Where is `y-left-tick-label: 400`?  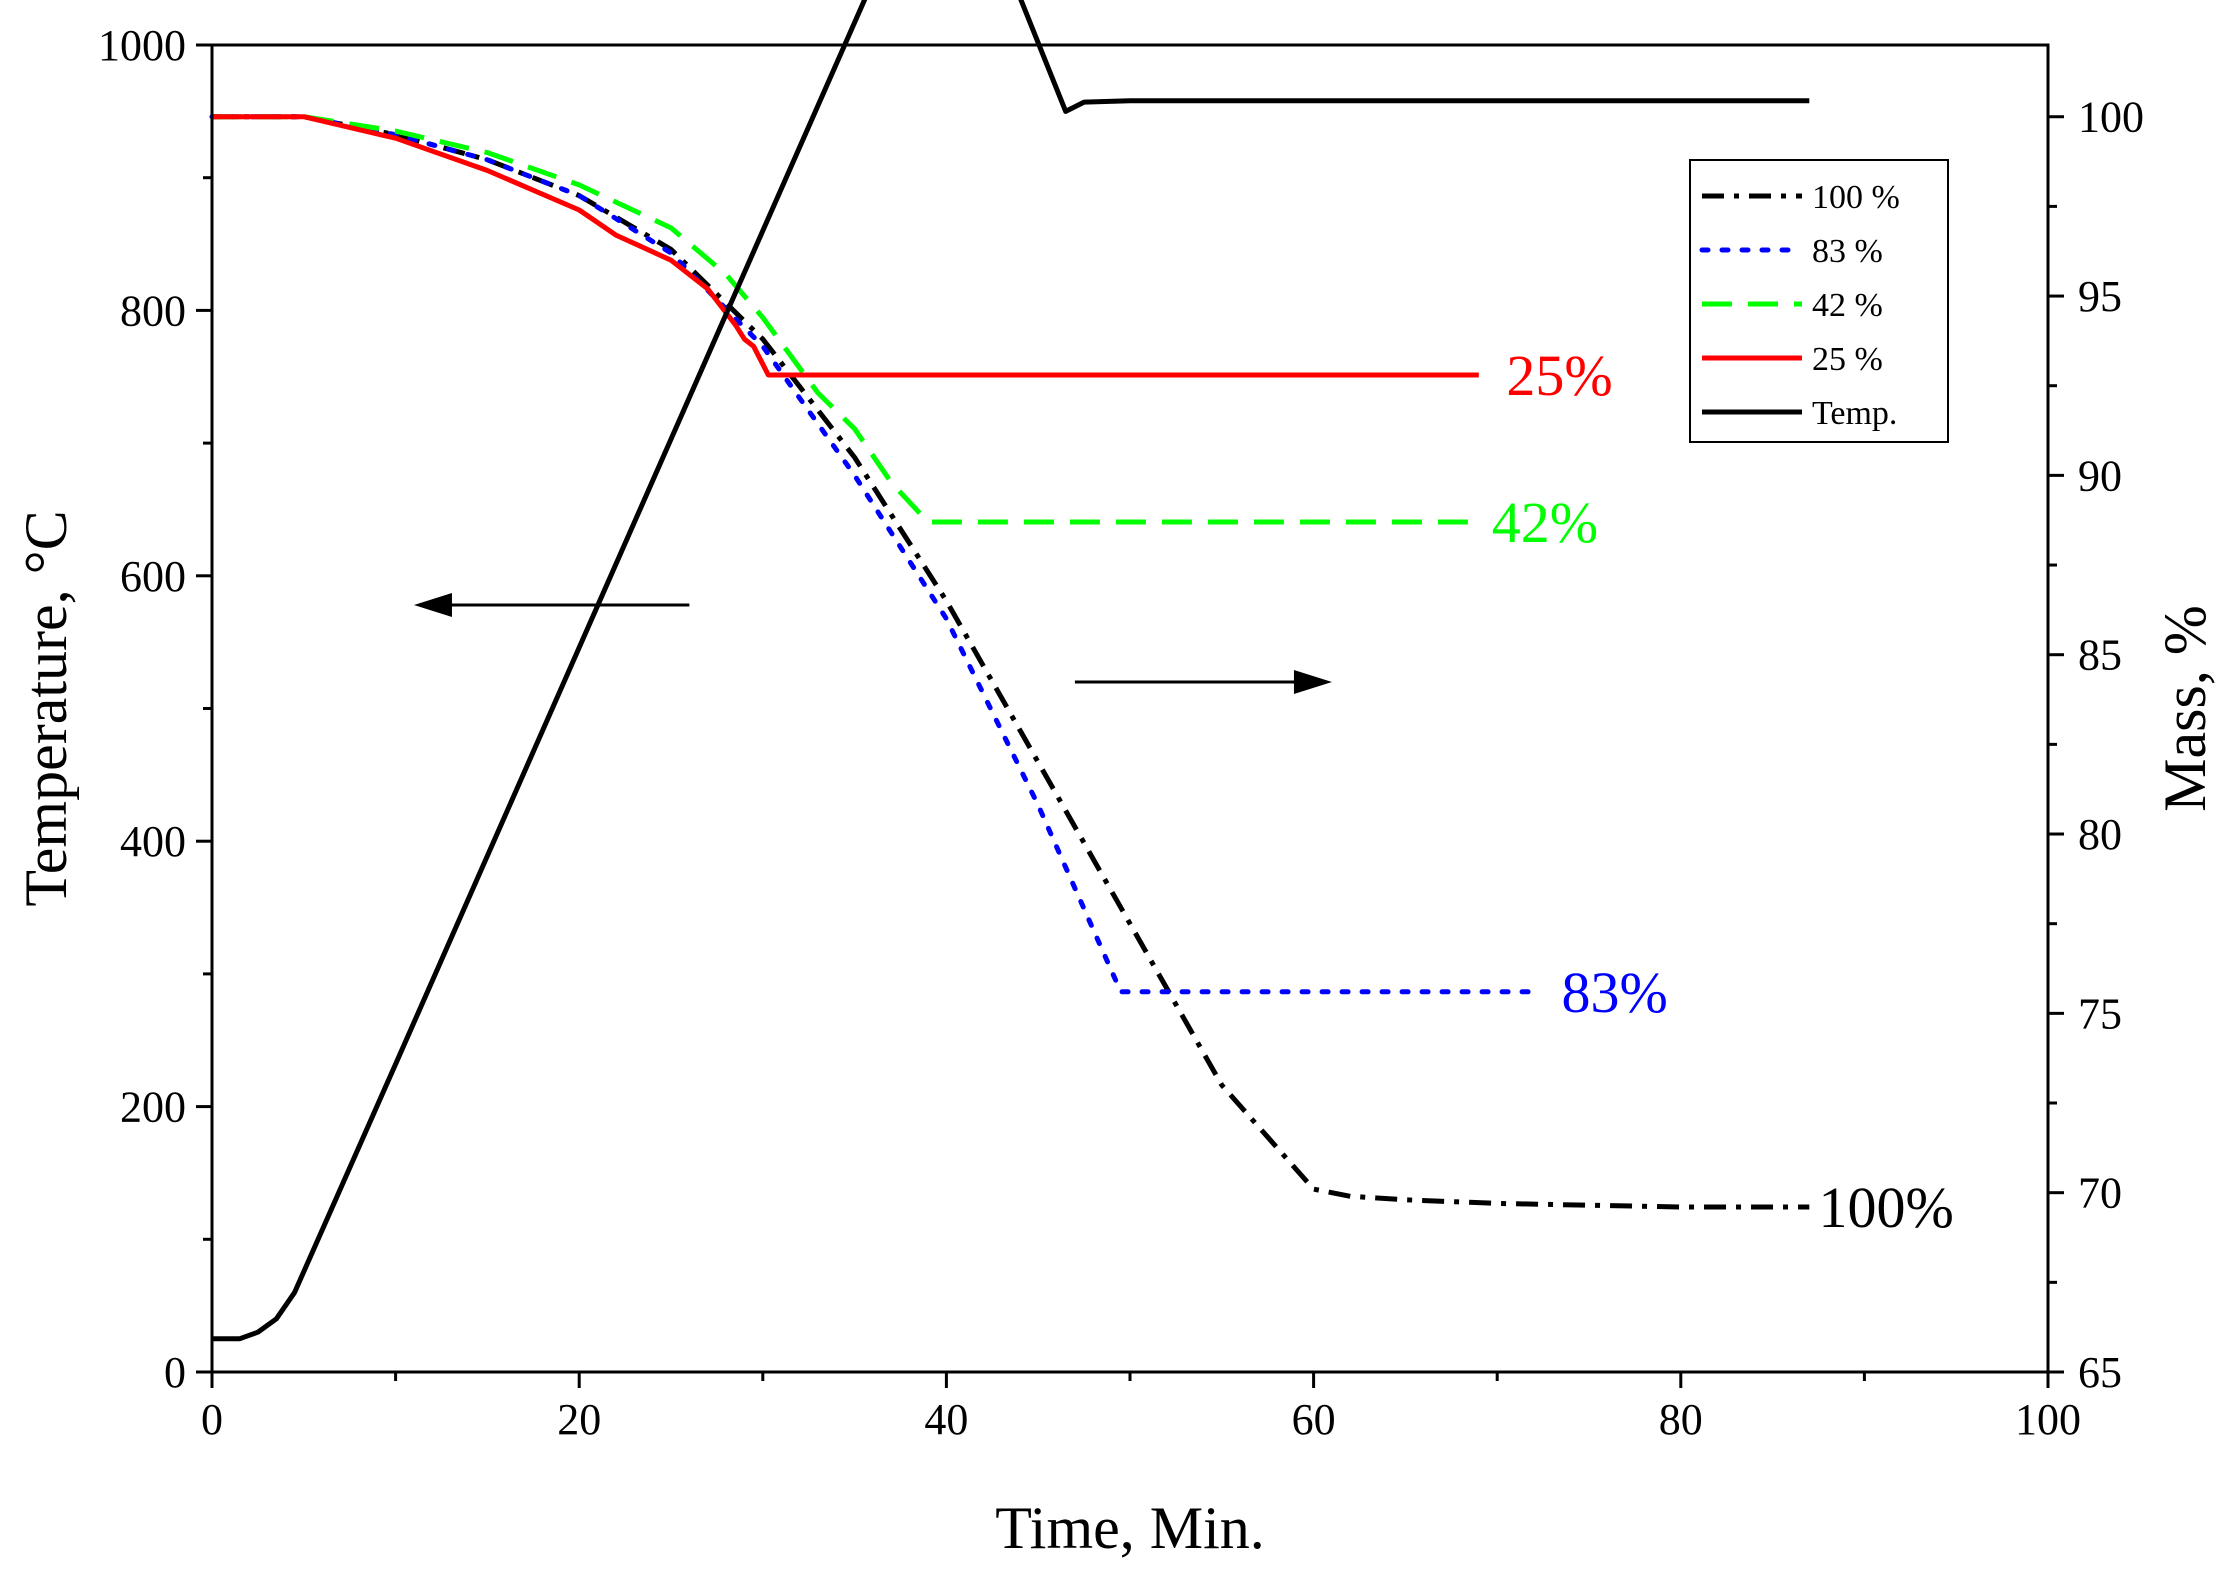 y-left-tick-label: 400 is located at coordinates (153, 841).